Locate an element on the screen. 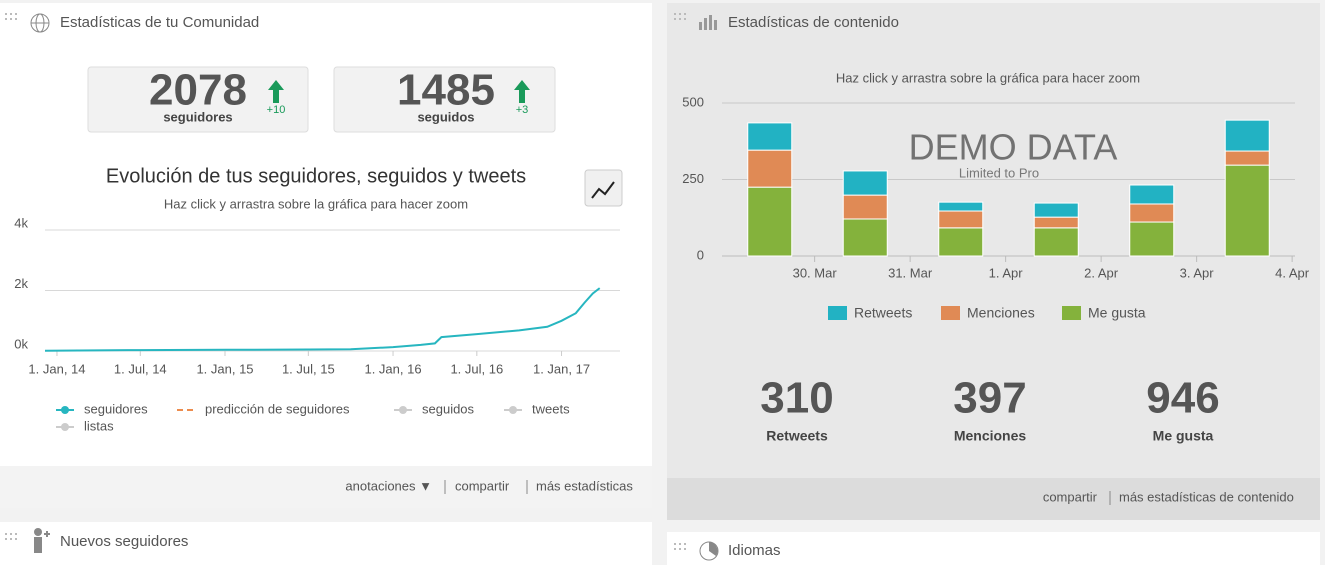 The image size is (1325, 565). x-tick-label: 1. Jul, 16 is located at coordinates (476, 368).